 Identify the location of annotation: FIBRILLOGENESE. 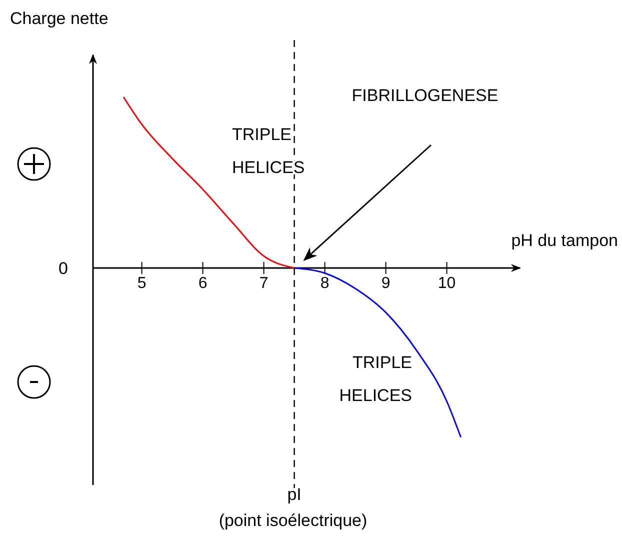
(425, 95).